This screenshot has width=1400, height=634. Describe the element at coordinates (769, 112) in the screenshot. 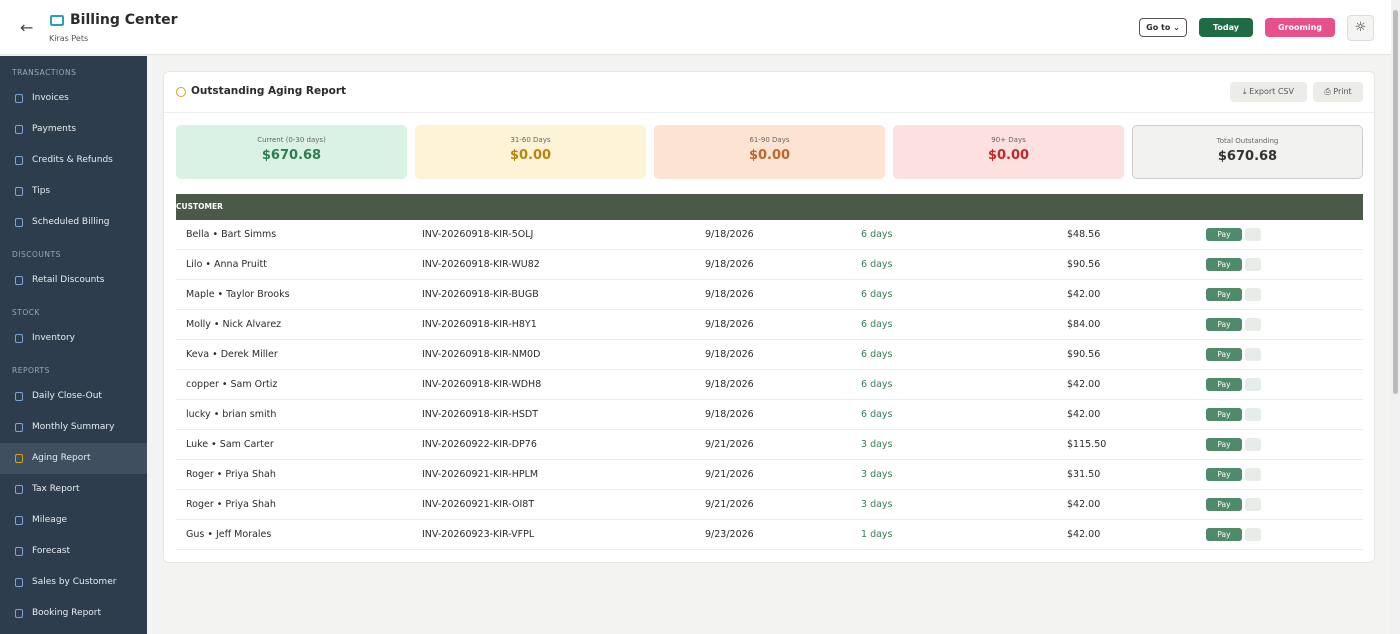

I see `divider` at that location.